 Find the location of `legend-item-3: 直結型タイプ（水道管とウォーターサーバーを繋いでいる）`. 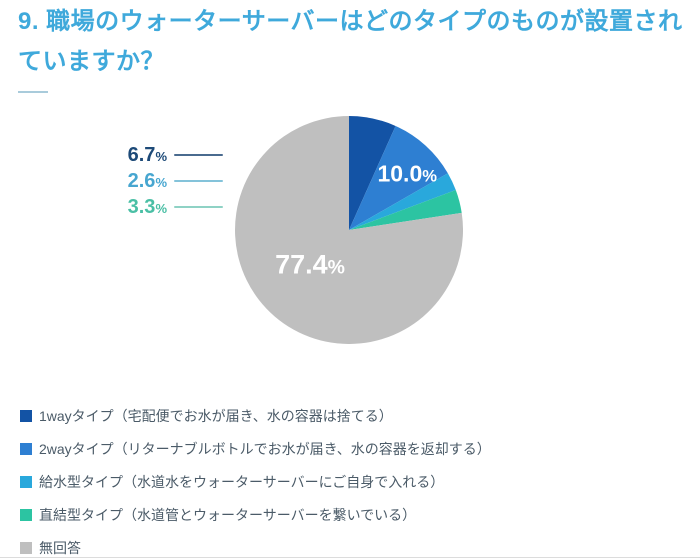

legend-item-3: 直結型タイプ（水道管とウォーターサーバーを繋いでいる） is located at coordinates (255, 515).